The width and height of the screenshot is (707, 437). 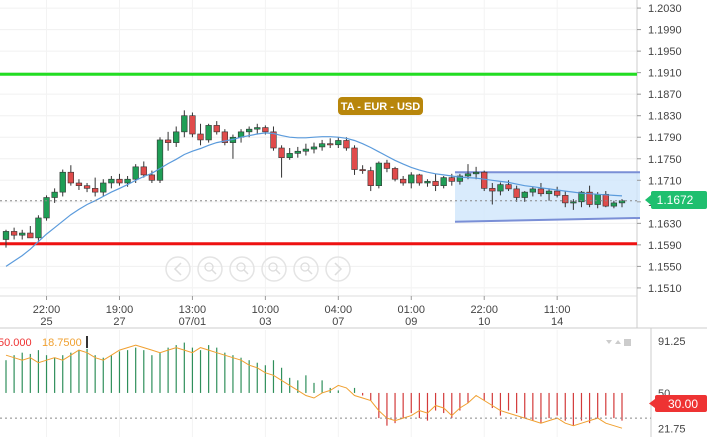 I want to click on price-tick-label: 1.1950, so click(x=665, y=52).